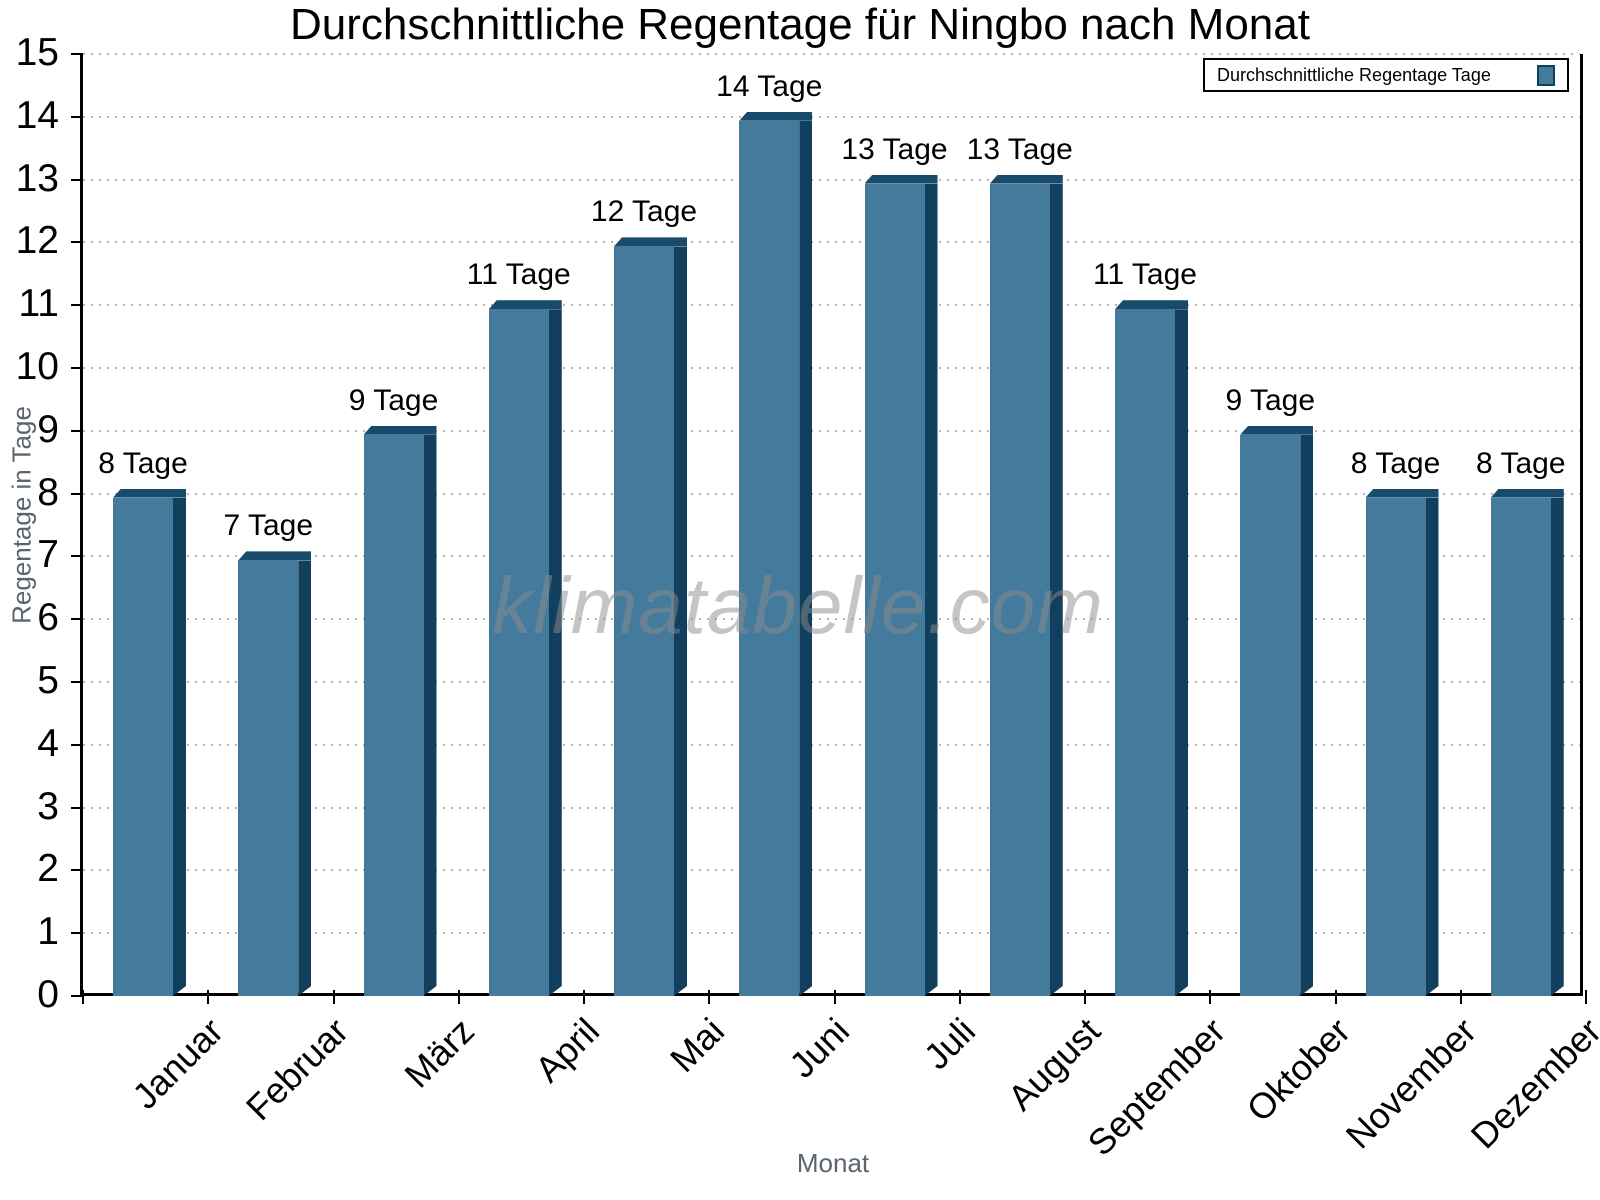 The image size is (1600, 1200). What do you see at coordinates (769, 86) in the screenshot?
I see `bar-value-label: 14 Tage` at bounding box center [769, 86].